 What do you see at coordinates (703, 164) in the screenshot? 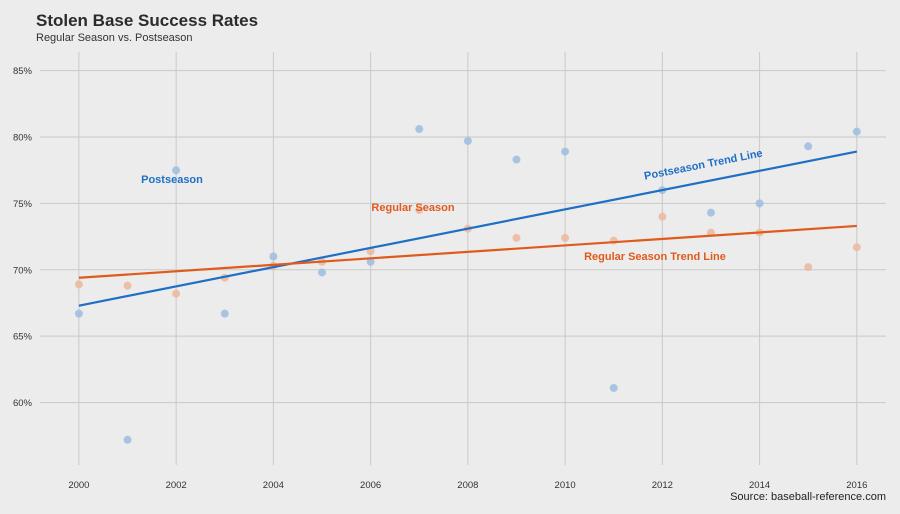
I see `postseason-trend-label: Postseason Trend Line` at bounding box center [703, 164].